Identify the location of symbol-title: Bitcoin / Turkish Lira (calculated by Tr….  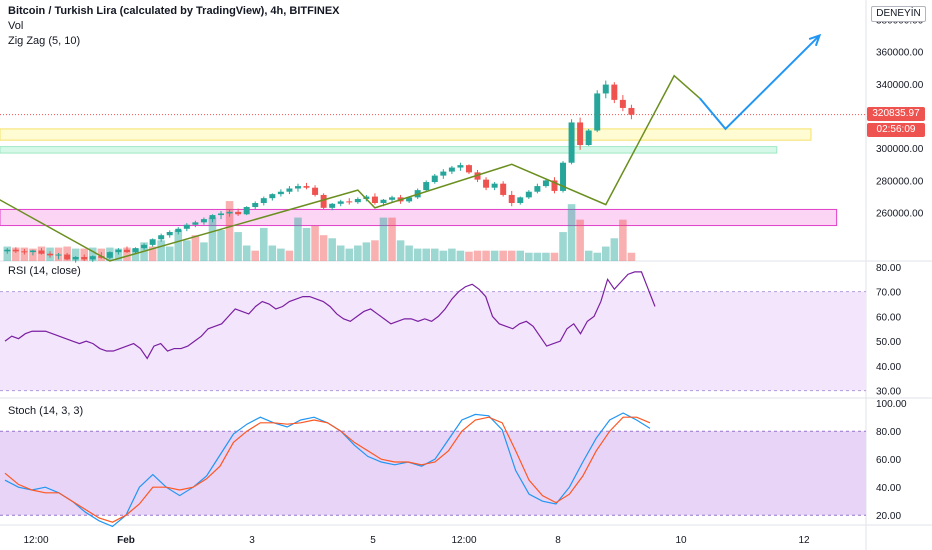
(174, 11).